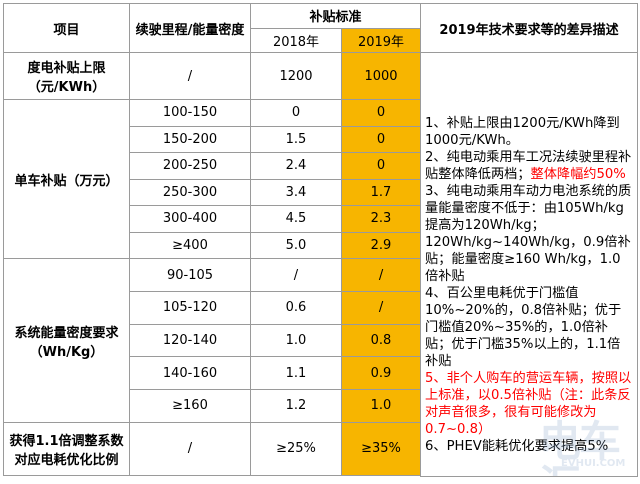 The image size is (640, 484). I want to click on vehicle-range: 250-300, so click(190, 192).